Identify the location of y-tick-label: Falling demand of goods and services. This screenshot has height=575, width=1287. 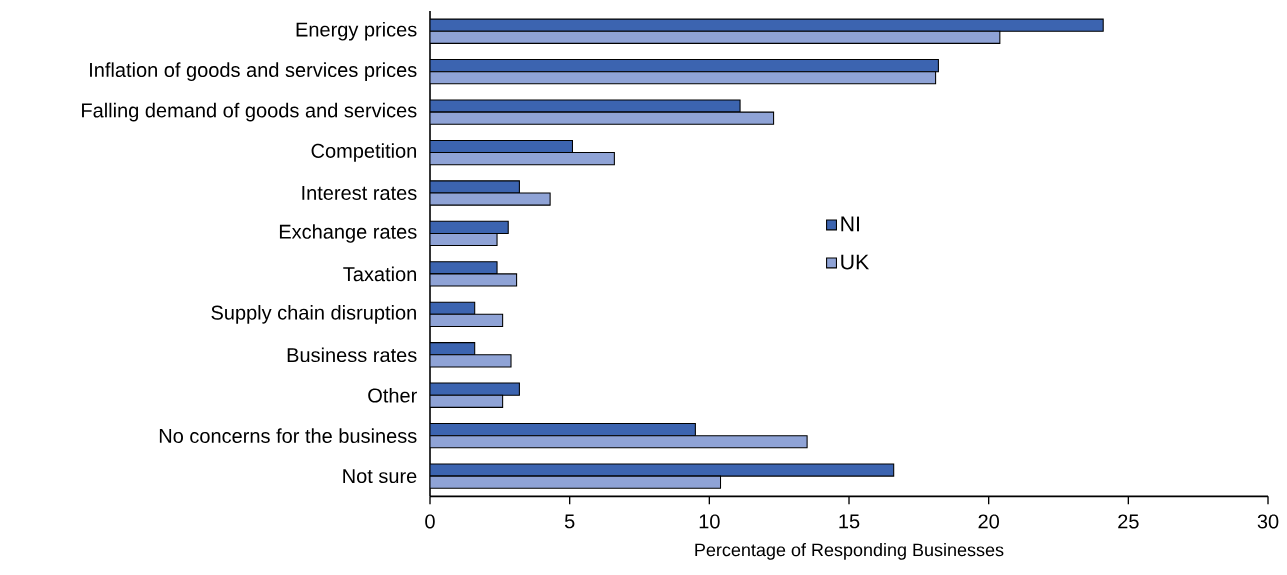
(249, 112).